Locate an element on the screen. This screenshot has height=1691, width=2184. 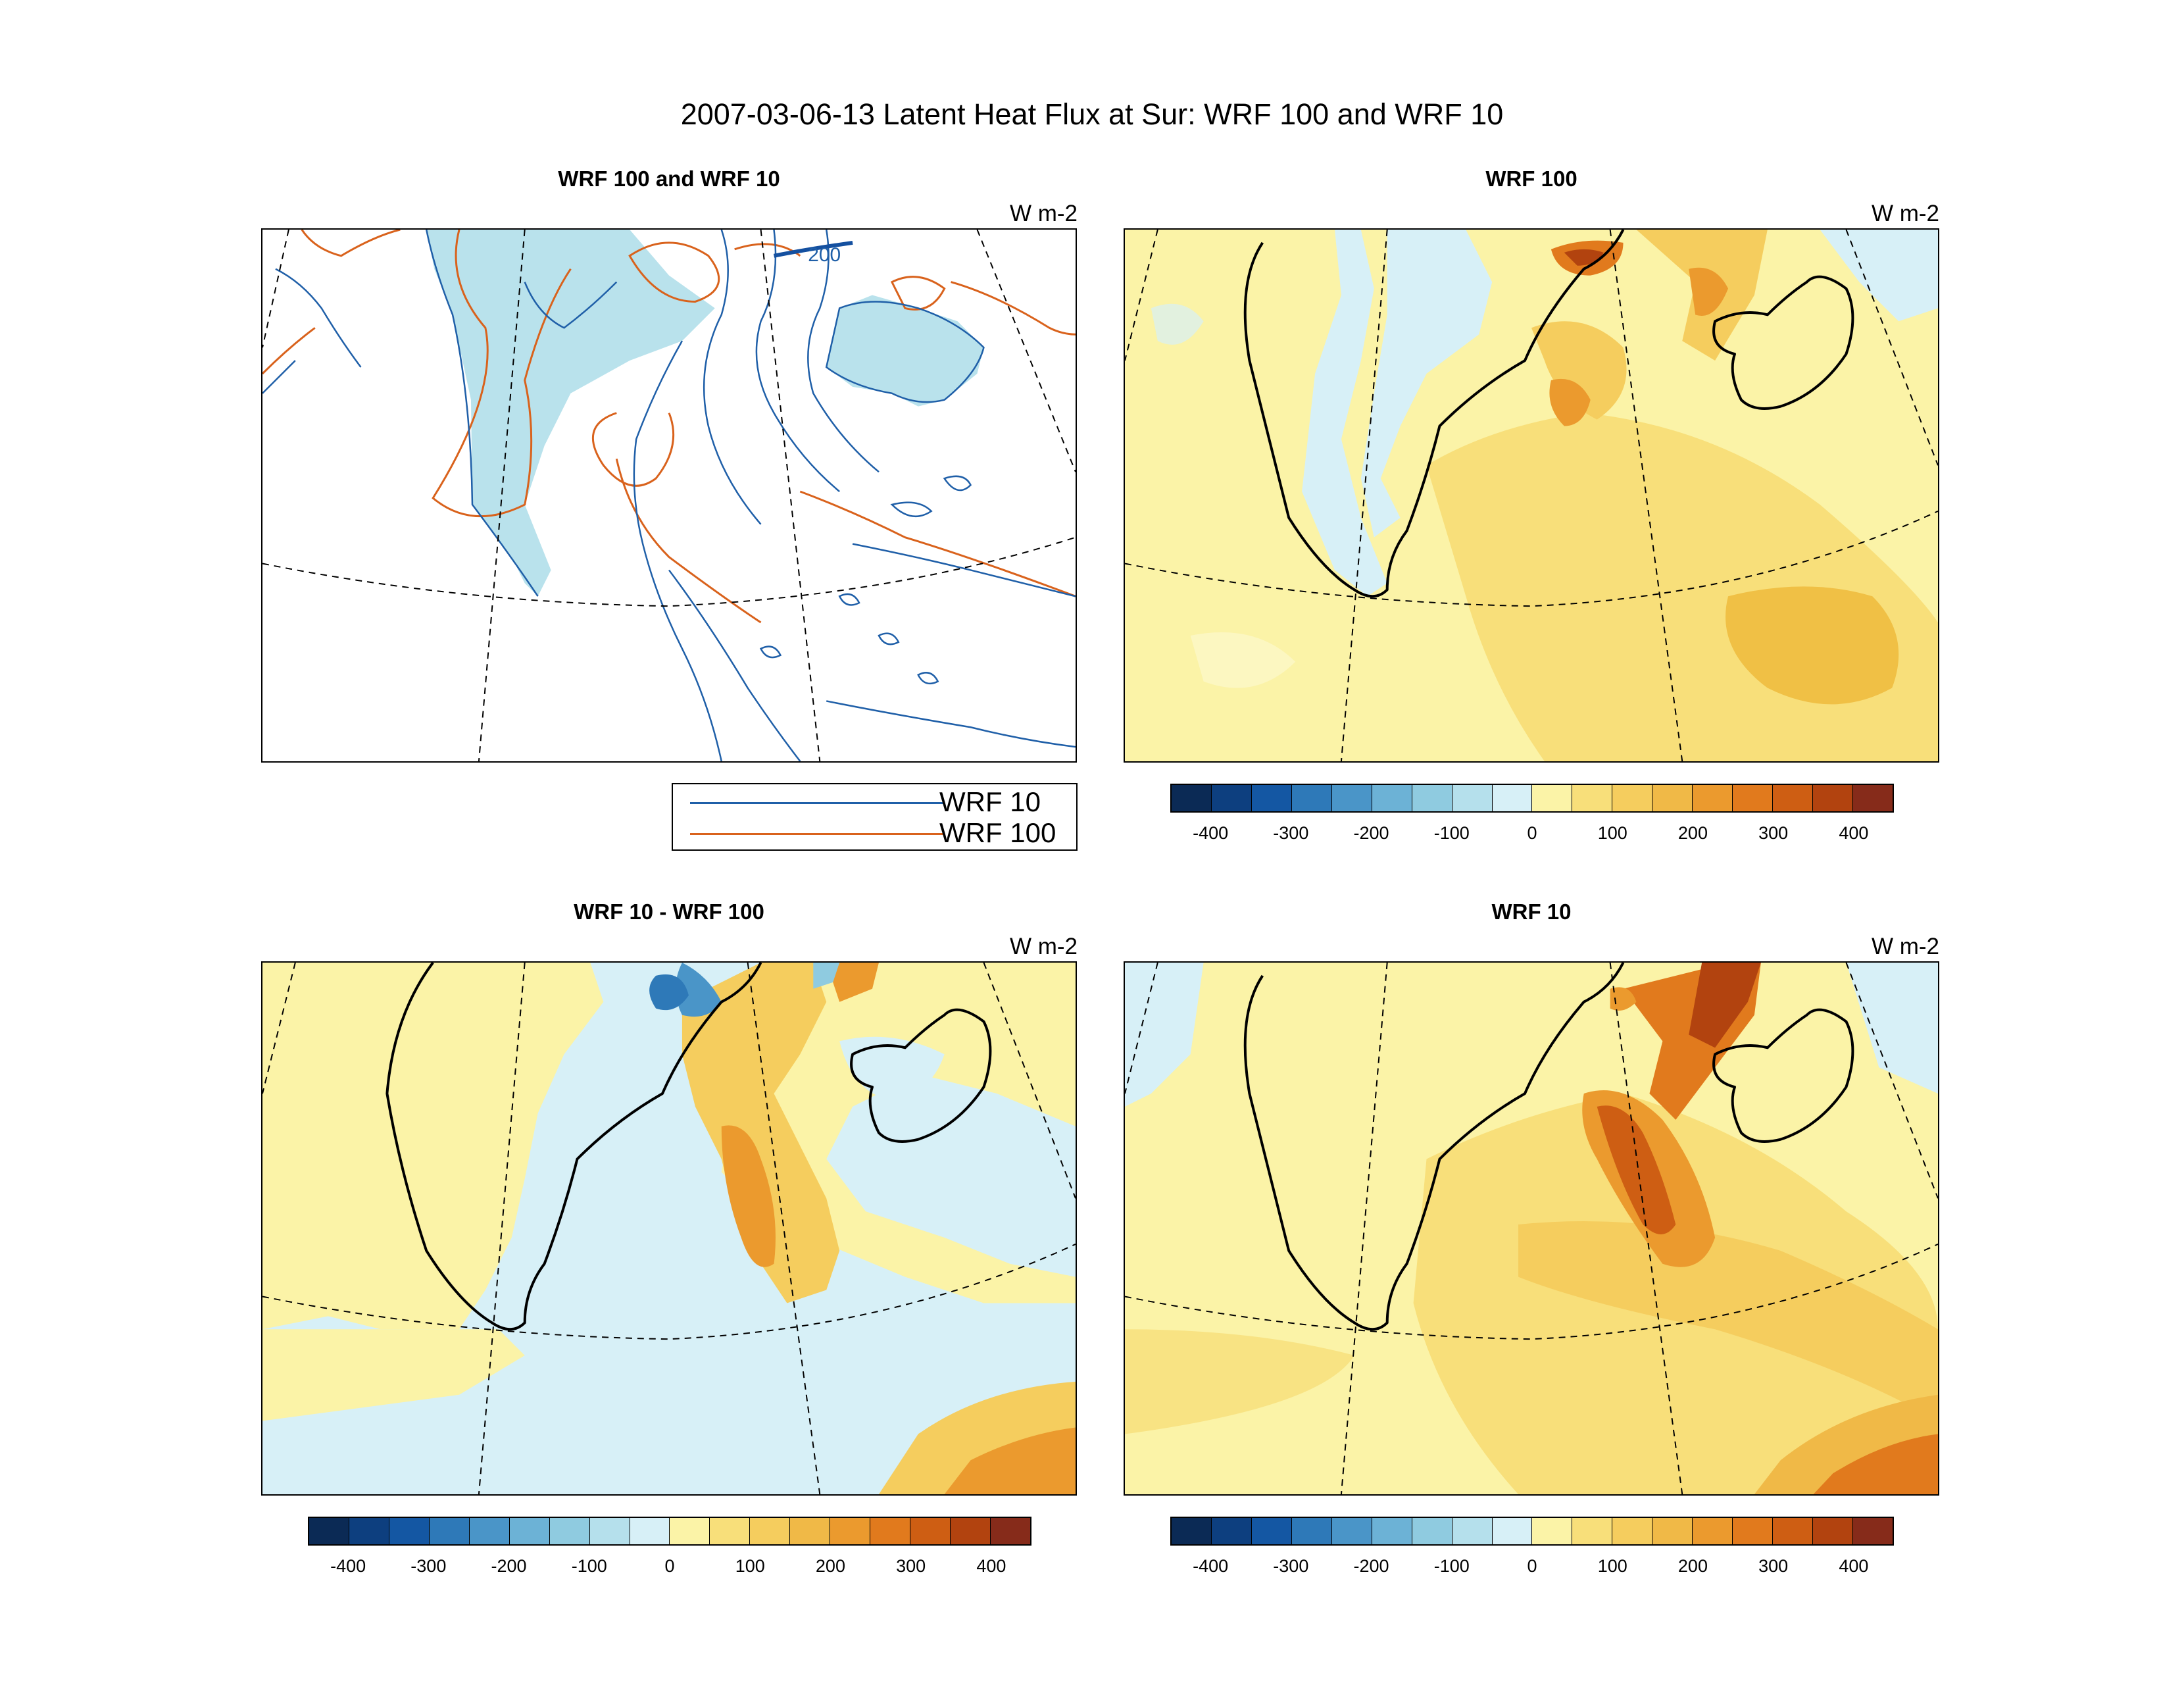
colorbar-bottom-left is located at coordinates (669, 1531).